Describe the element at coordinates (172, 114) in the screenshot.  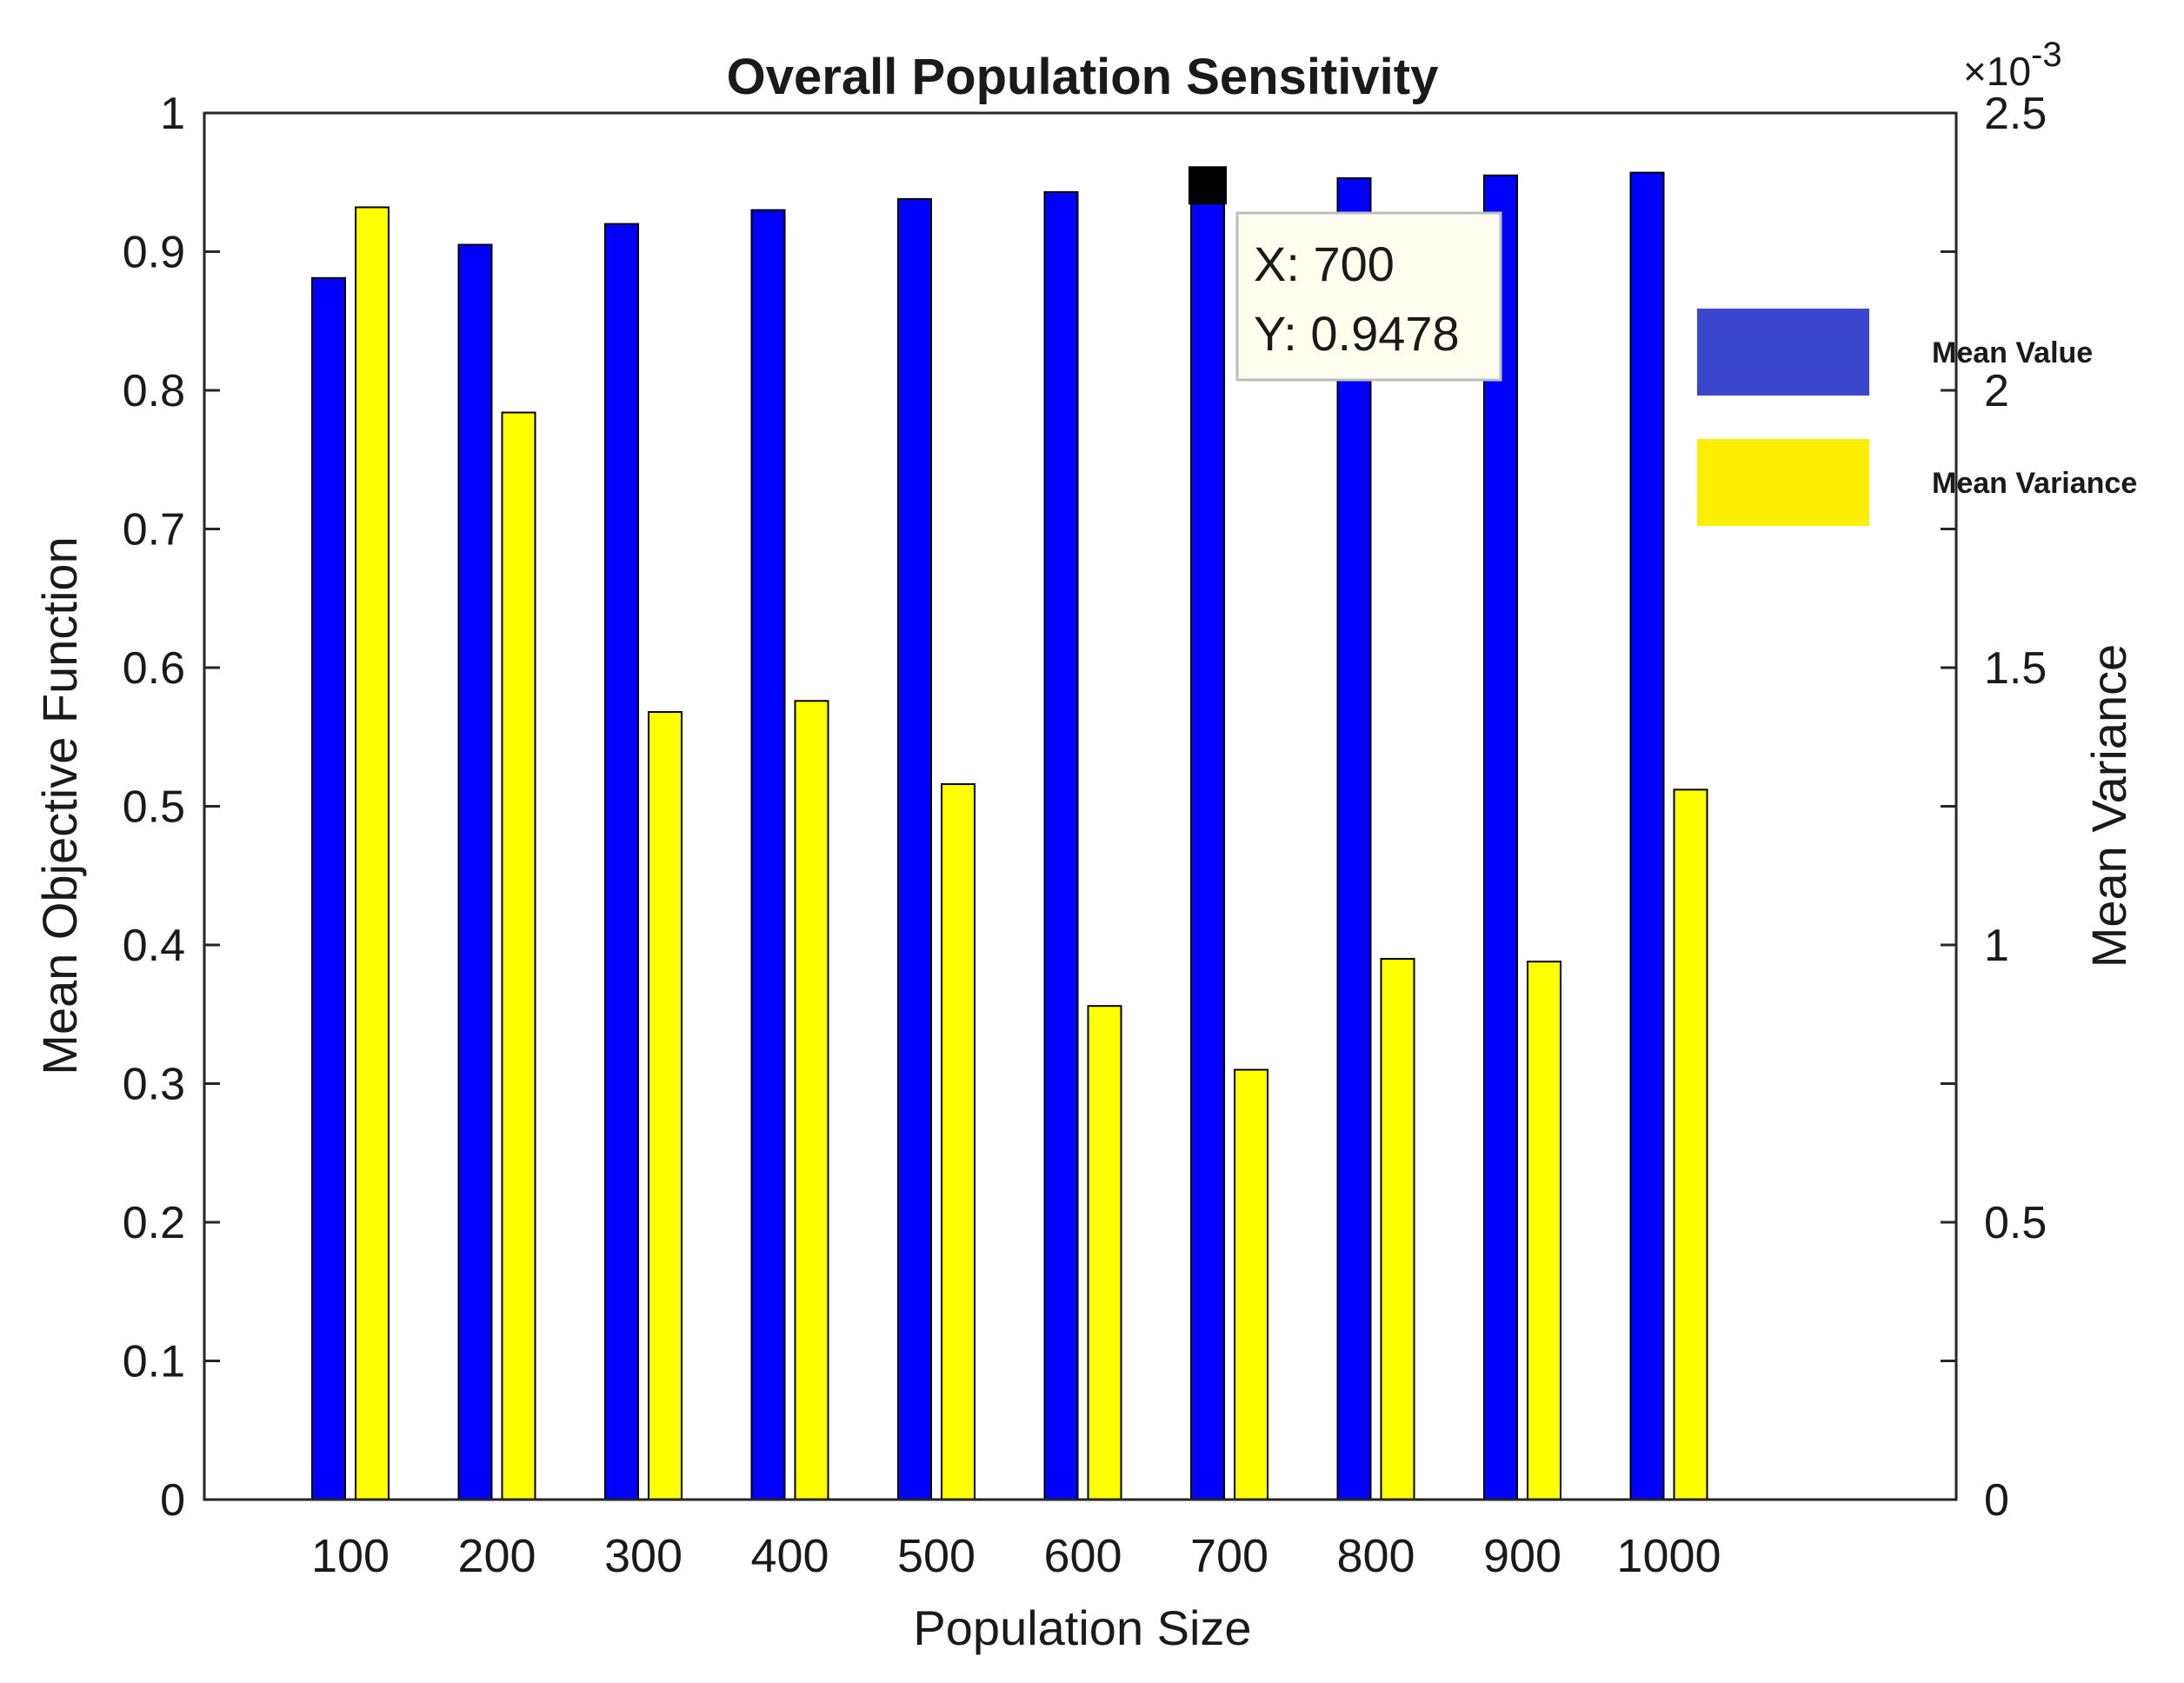
I see `y-tick-label-left: 1` at that location.